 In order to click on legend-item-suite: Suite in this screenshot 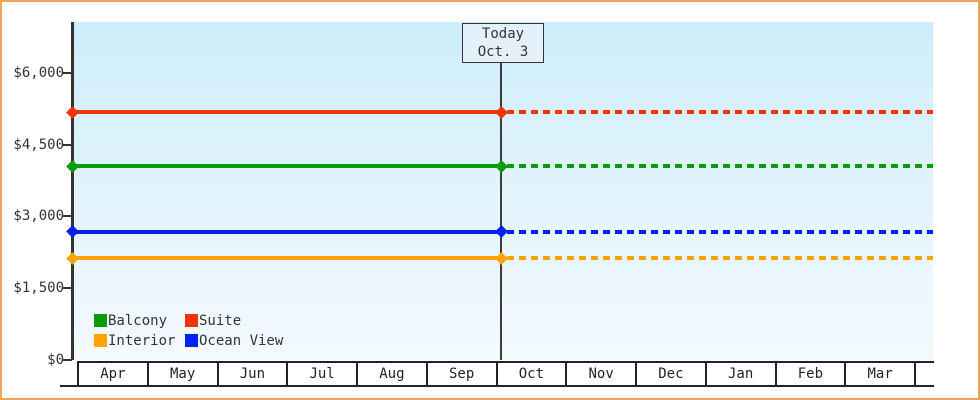, I will do `click(234, 320)`.